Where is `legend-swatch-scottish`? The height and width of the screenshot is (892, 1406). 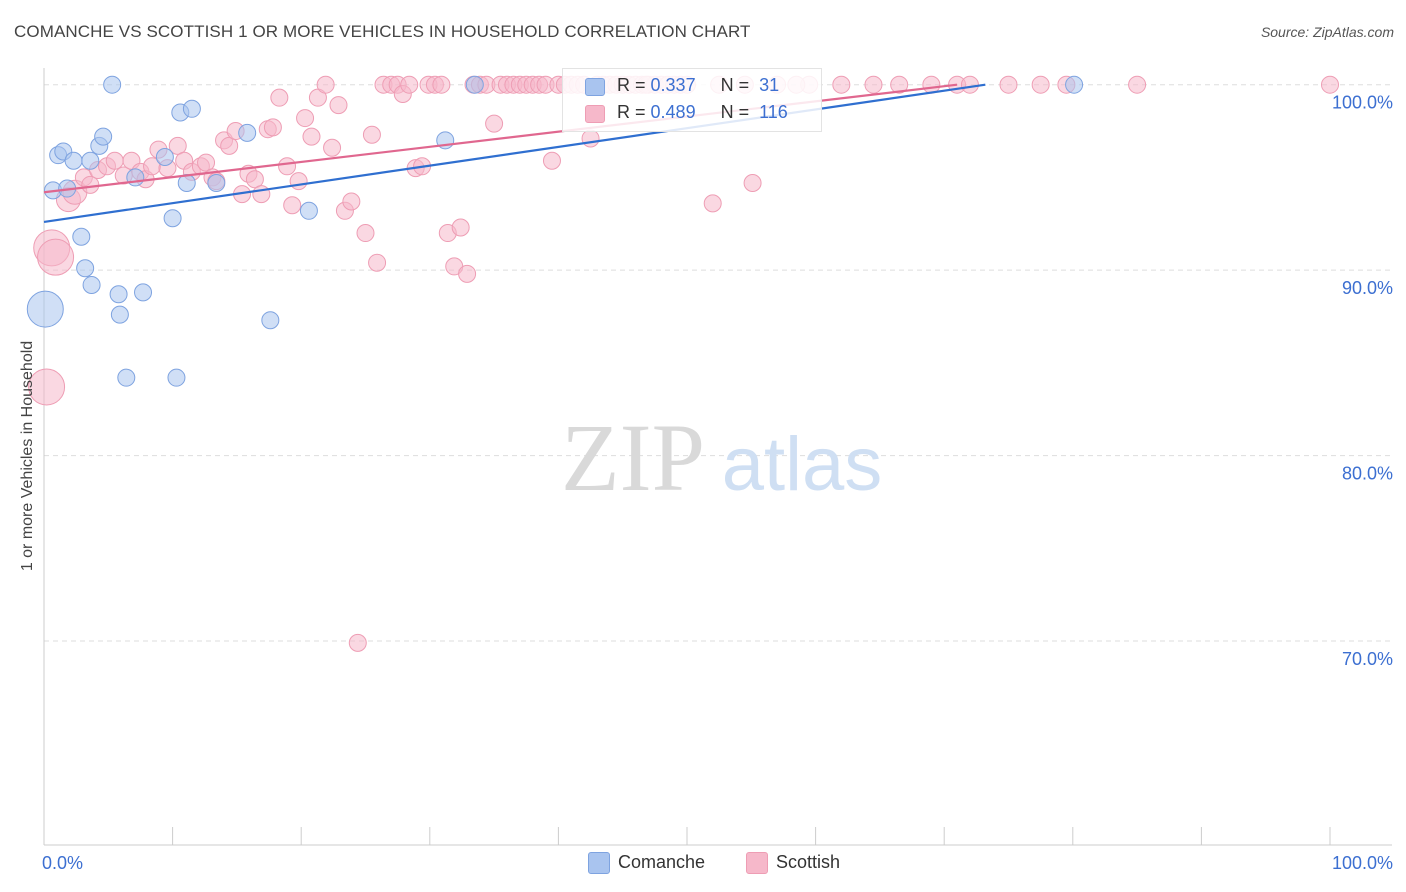
legend-swatch-scottish is located at coordinates (595, 114).